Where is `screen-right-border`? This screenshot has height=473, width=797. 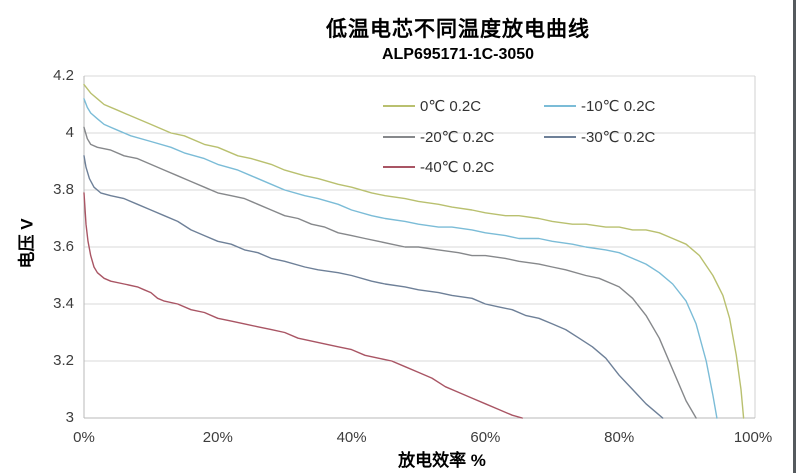 screen-right-border is located at coordinates (794, 236).